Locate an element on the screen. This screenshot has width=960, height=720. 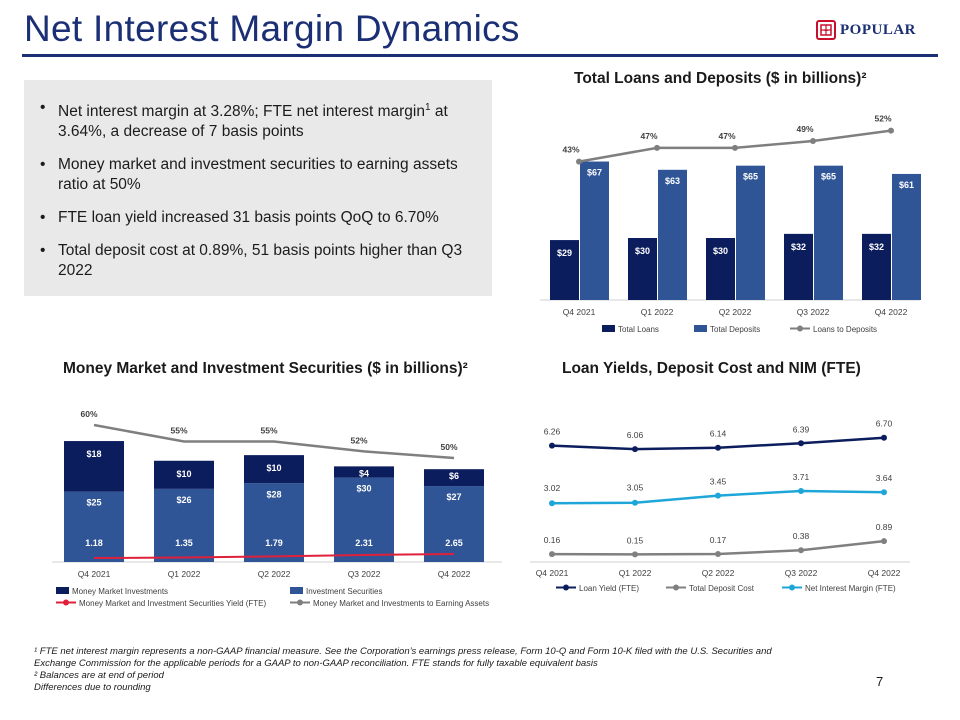
legend-total-deposits-swatch is located at coordinates (700, 328).